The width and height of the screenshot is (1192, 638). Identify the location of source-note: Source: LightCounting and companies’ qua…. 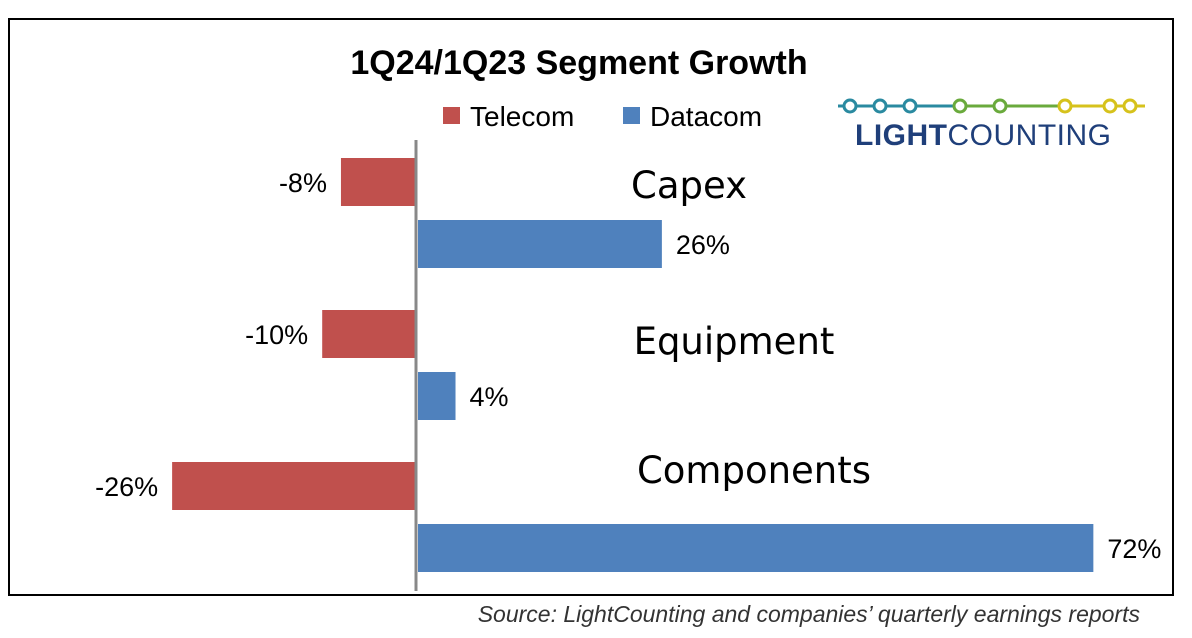
(808, 614).